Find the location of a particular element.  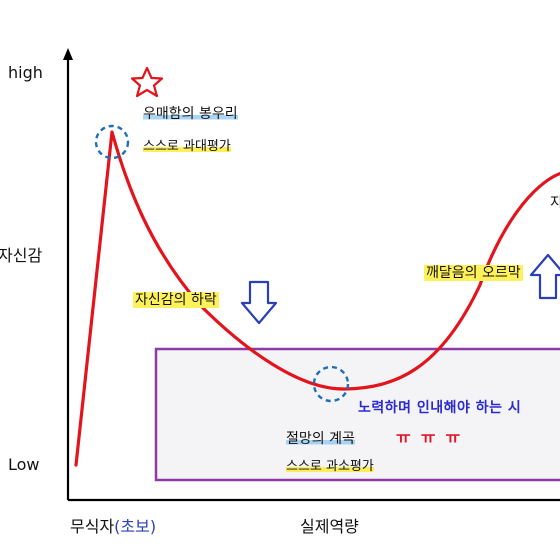

box-text: 노력하며 인내해야 하는 시 is located at coordinates (440, 408).